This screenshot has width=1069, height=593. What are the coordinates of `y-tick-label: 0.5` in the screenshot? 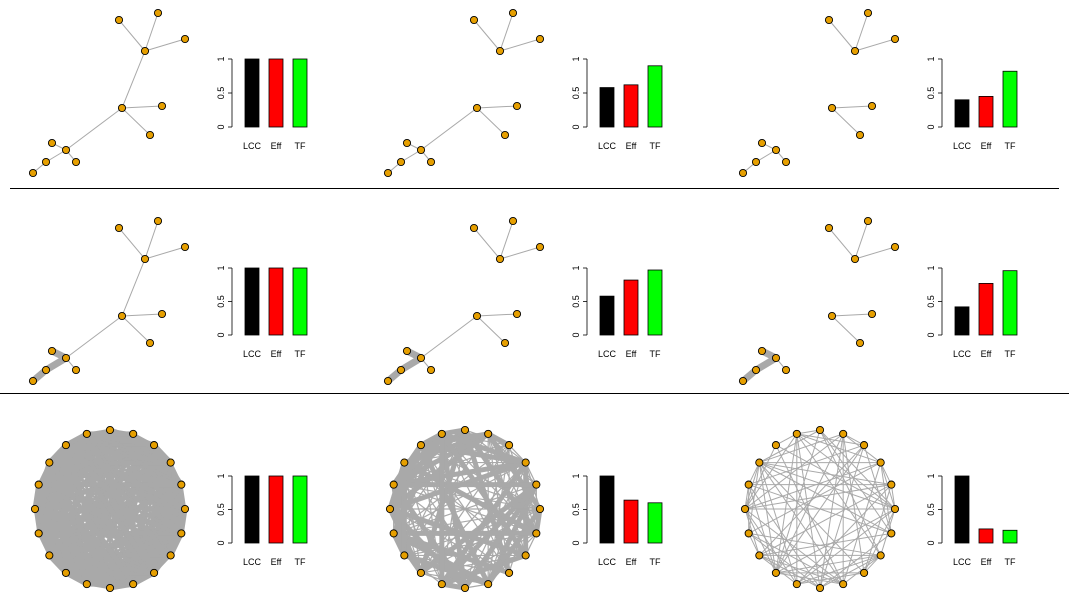 It's located at (221, 301).